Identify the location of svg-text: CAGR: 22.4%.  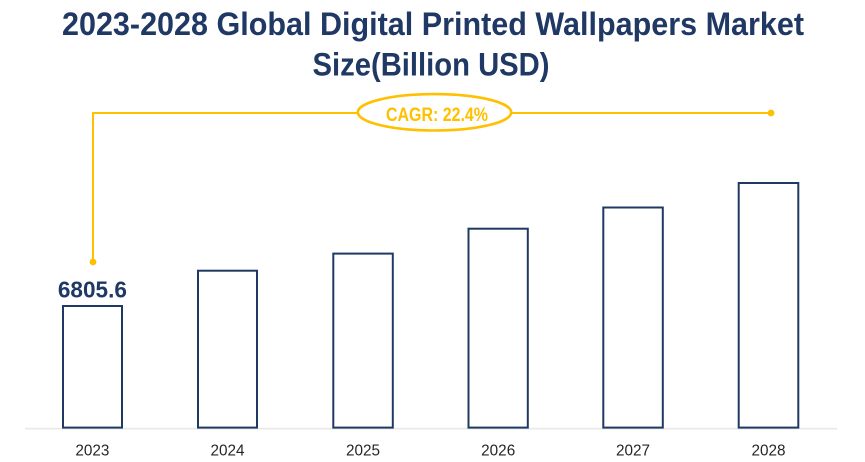
(437, 115).